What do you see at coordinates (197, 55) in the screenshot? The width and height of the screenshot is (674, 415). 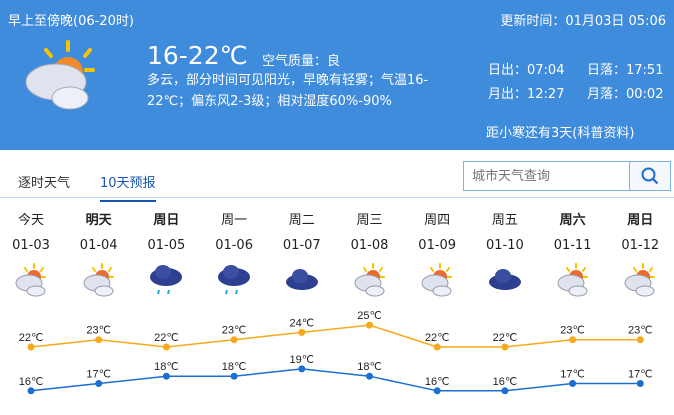 I see `temperature-range: 16-22℃` at bounding box center [197, 55].